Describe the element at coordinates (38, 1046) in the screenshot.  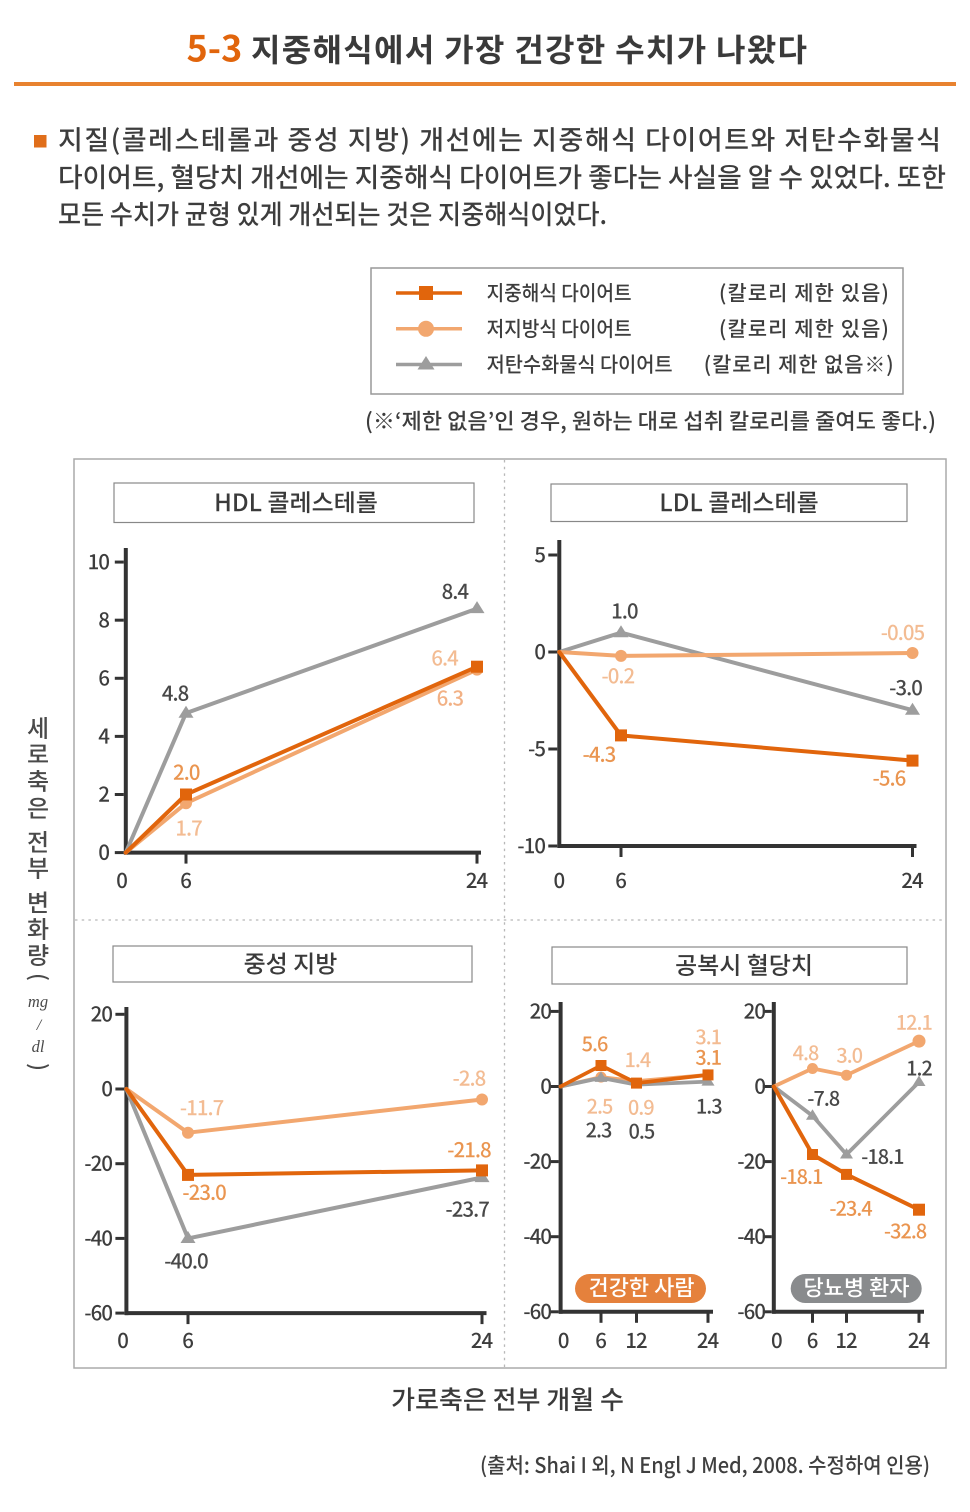
I see `svg-text: dl` at that location.